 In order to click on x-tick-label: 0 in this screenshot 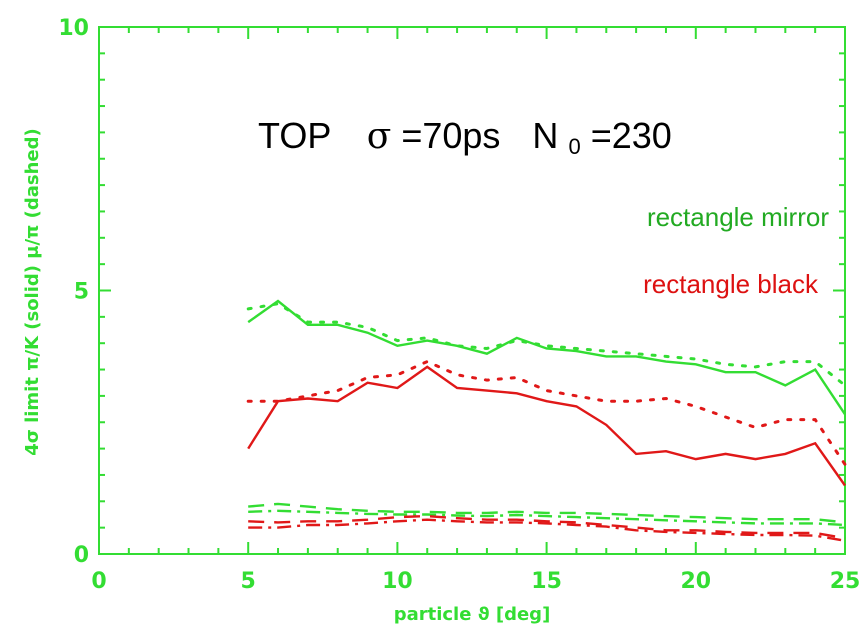, I will do `click(98, 581)`.